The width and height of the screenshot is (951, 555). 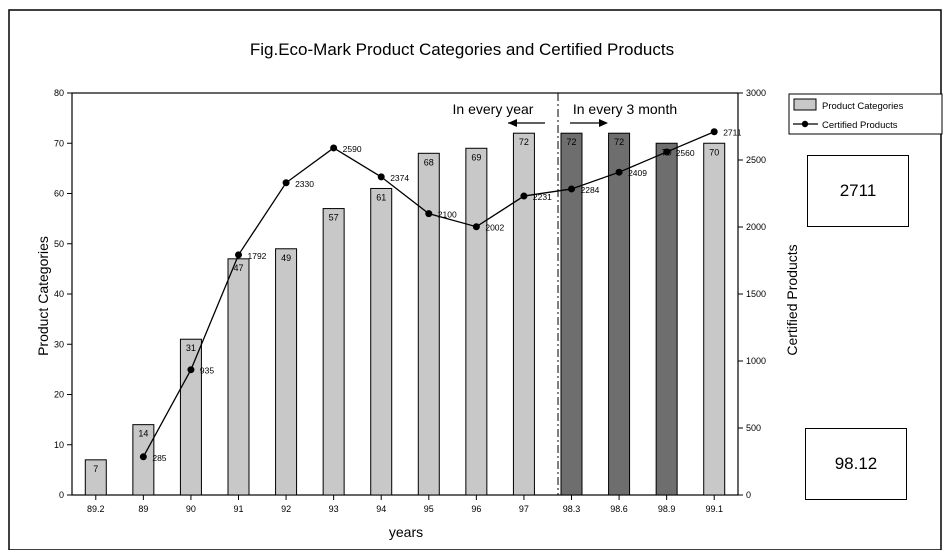 What do you see at coordinates (429, 162) in the screenshot?
I see `bar-value-label: 68` at bounding box center [429, 162].